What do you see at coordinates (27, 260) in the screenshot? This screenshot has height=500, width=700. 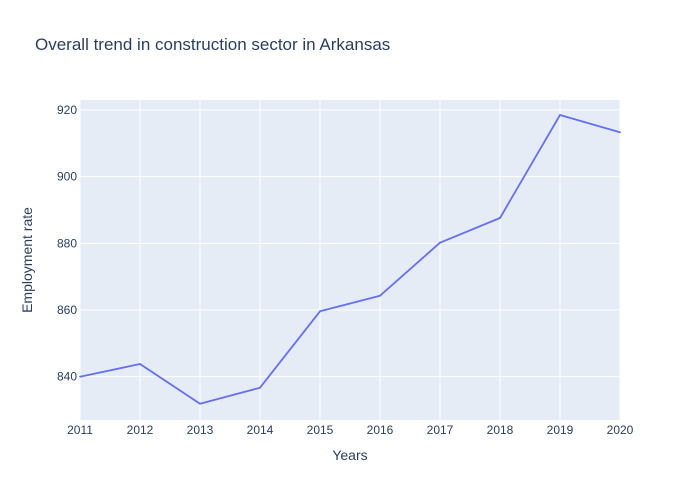 I see `y-axis-title: Employment rate` at bounding box center [27, 260].